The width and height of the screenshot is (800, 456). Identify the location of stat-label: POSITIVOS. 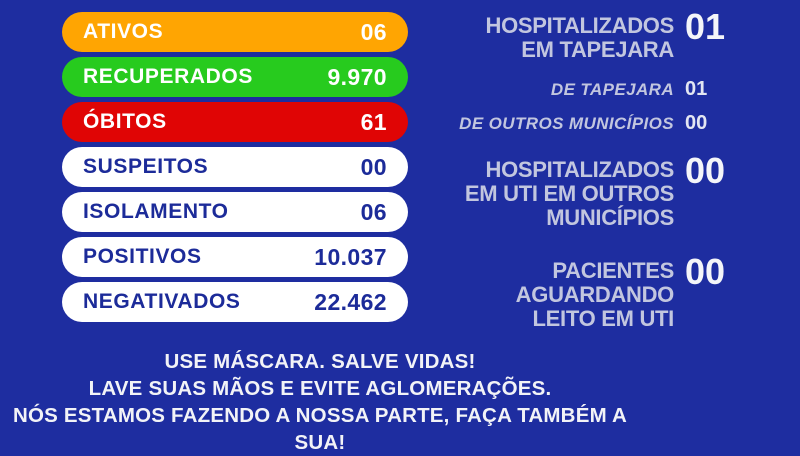
(142, 256).